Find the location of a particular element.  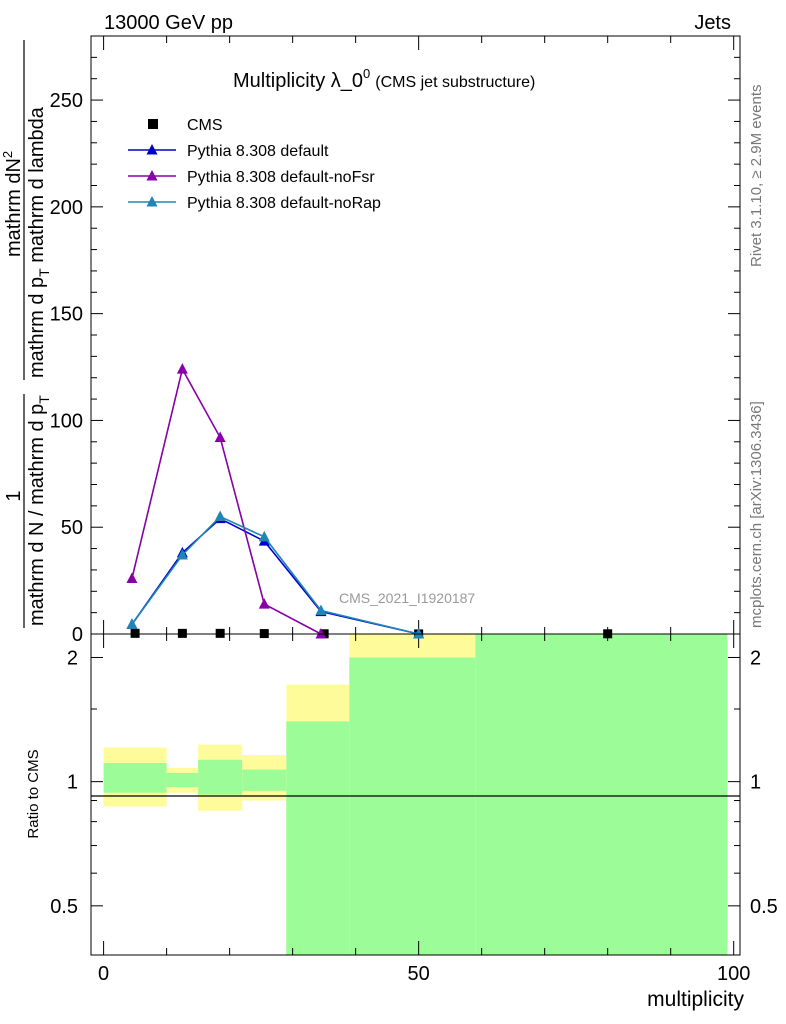

main-ytick-label: 250 is located at coordinates (66, 101).